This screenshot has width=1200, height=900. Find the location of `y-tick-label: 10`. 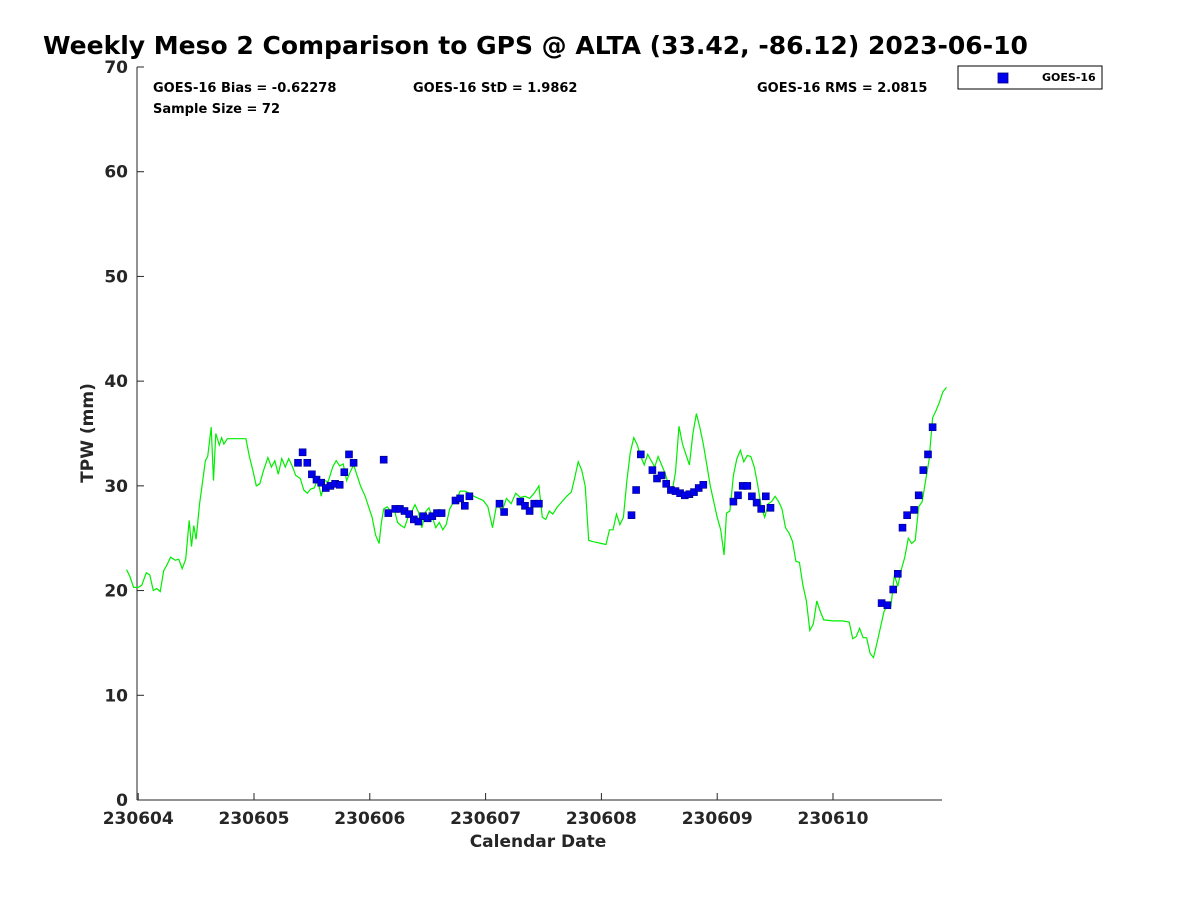

y-tick-label: 10 is located at coordinates (116, 696).